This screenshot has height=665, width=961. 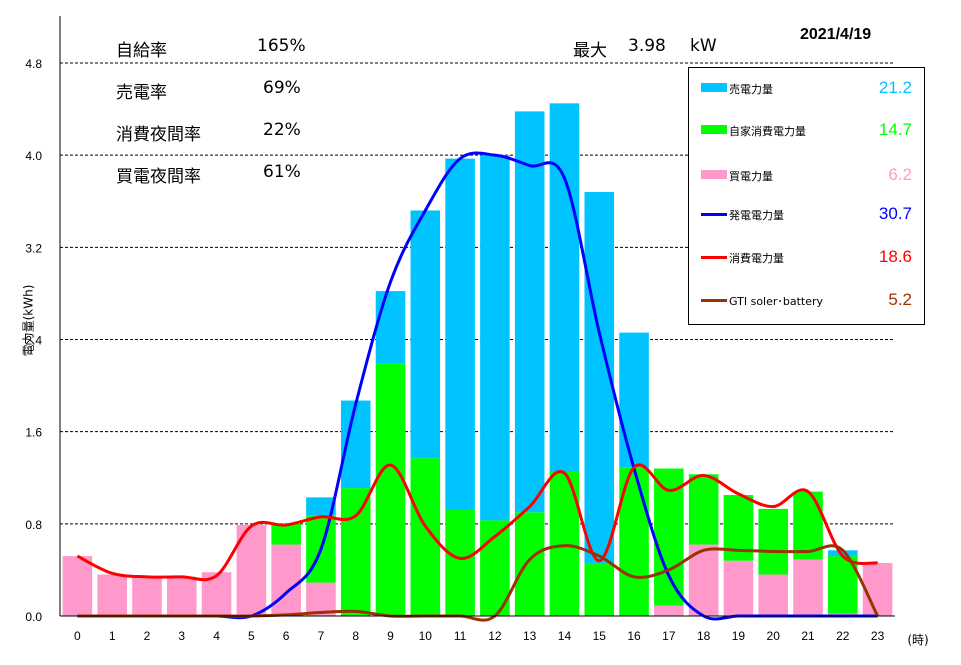 I want to click on x-tick-label: 9, so click(x=390, y=636).